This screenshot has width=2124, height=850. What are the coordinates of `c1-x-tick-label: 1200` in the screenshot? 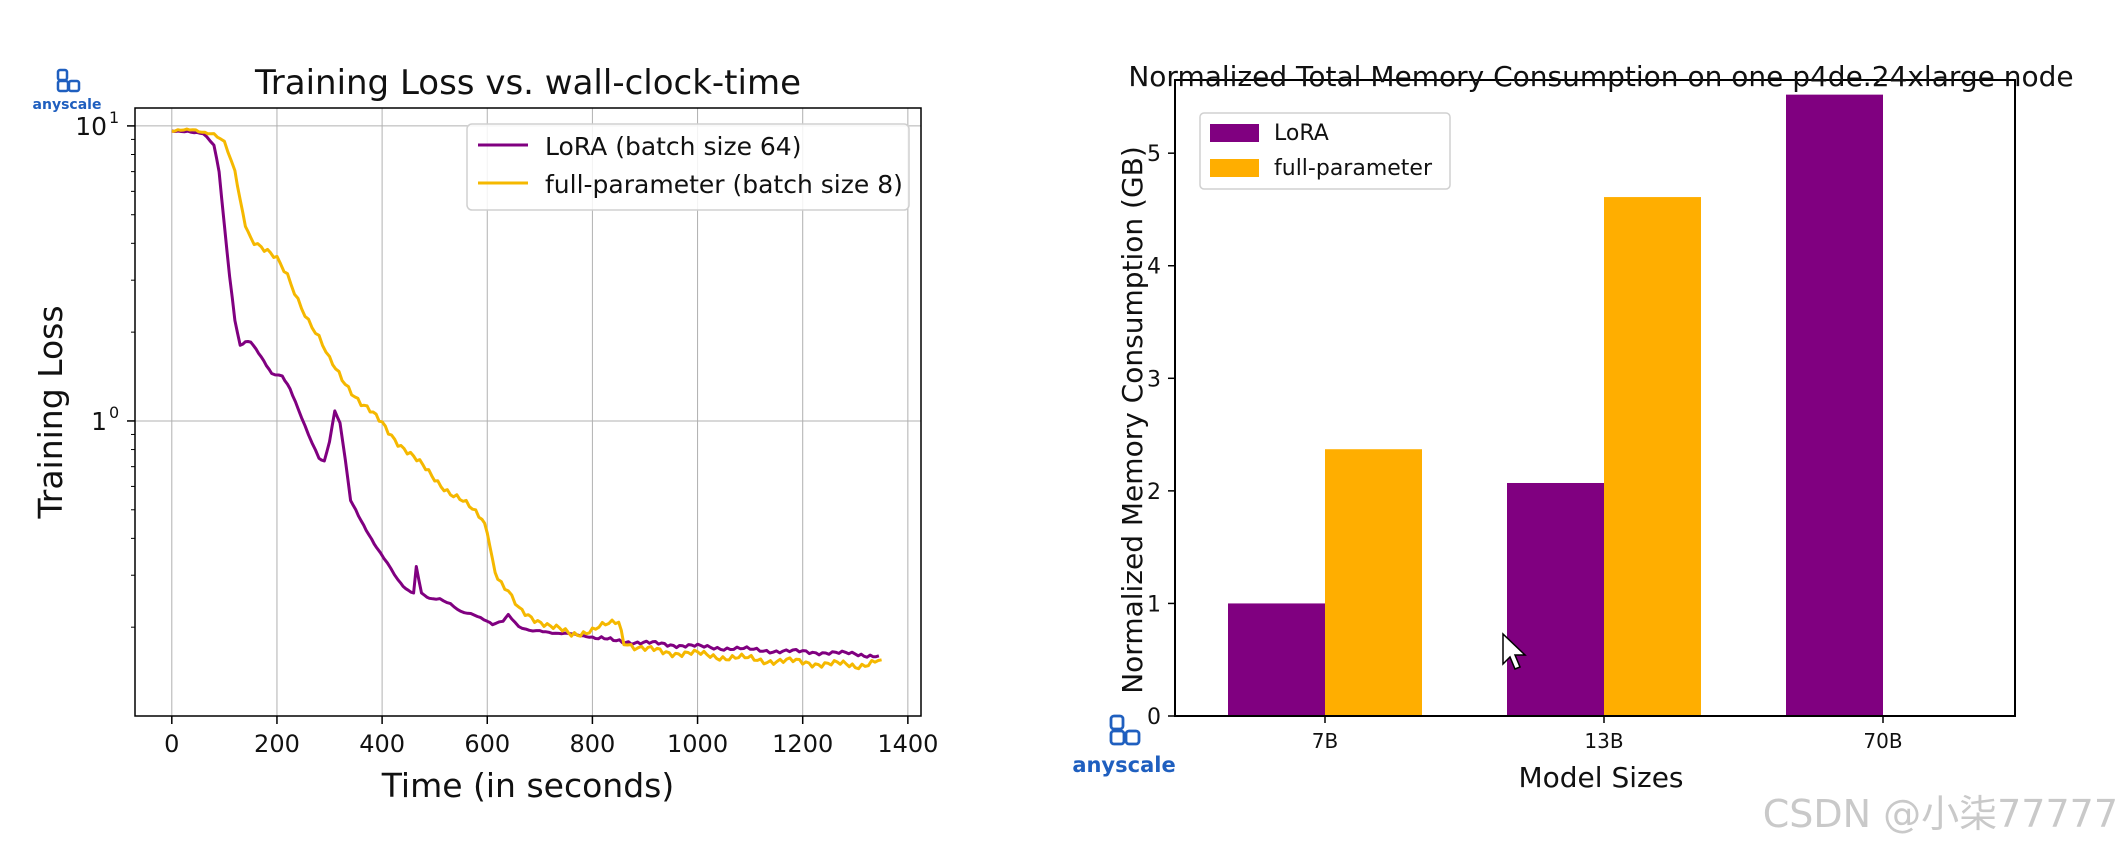 It's located at (802, 744).